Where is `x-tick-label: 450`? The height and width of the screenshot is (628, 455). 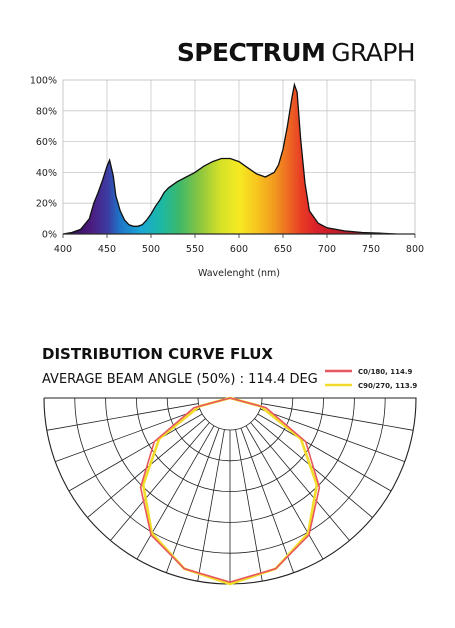
x-tick-label: 450 is located at coordinates (107, 249).